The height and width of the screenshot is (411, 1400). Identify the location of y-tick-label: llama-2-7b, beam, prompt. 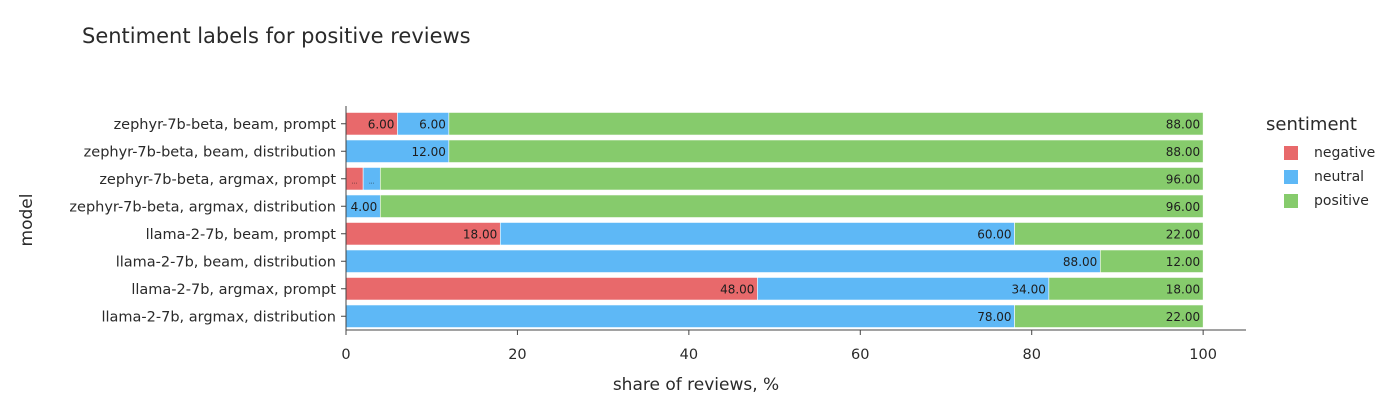
(241, 235).